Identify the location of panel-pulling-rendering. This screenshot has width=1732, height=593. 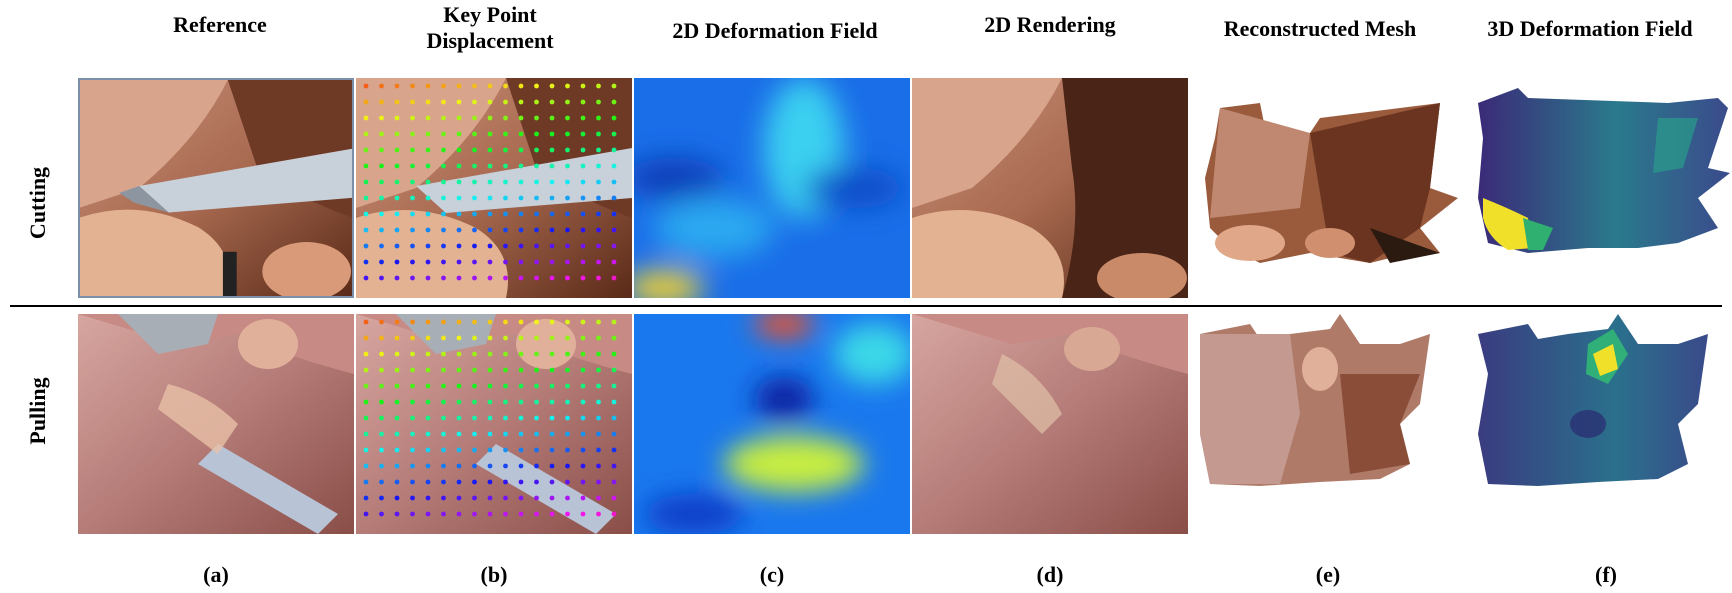
(1050, 424).